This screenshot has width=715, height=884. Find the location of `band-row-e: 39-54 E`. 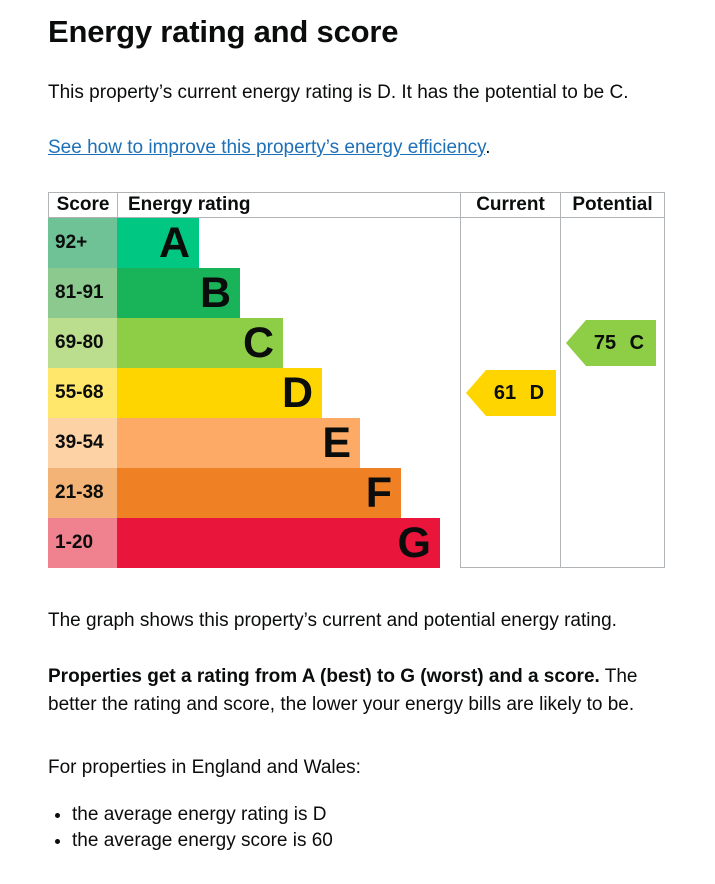

band-row-e: 39-54 E is located at coordinates (356, 443).